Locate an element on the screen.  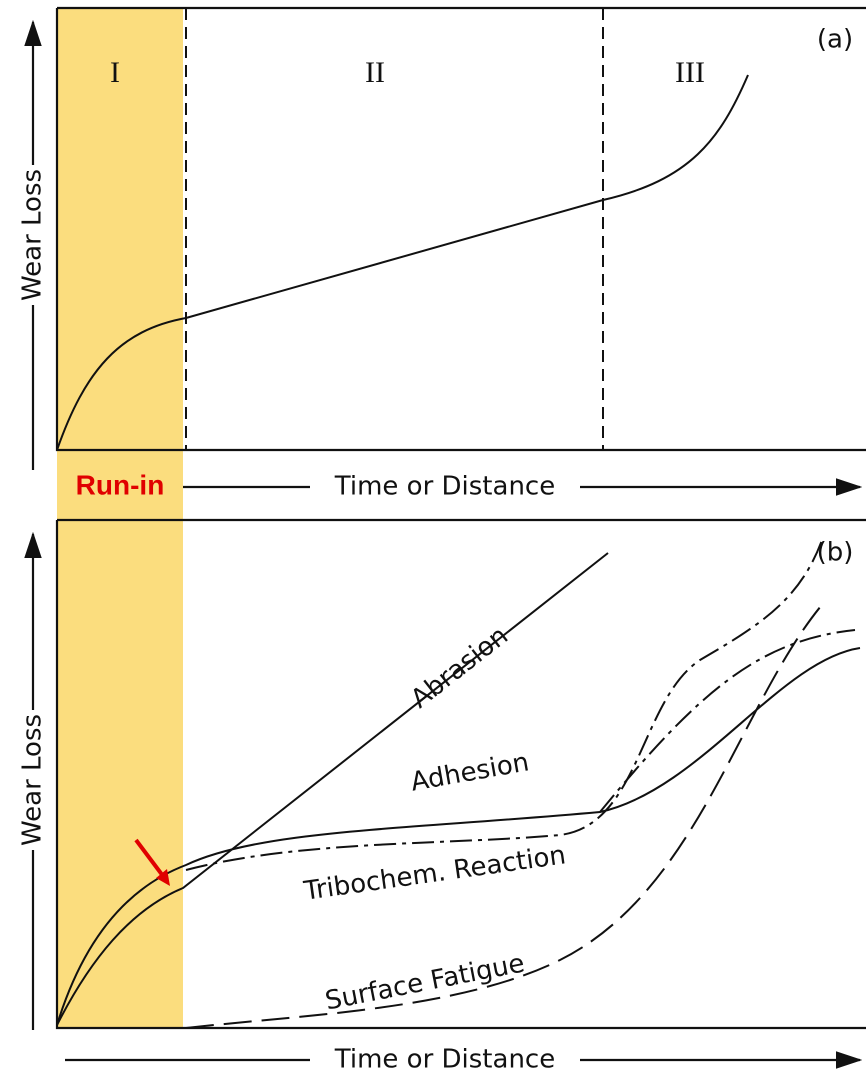
curve-label: Tribochem. Reaction is located at coordinates (434, 873).